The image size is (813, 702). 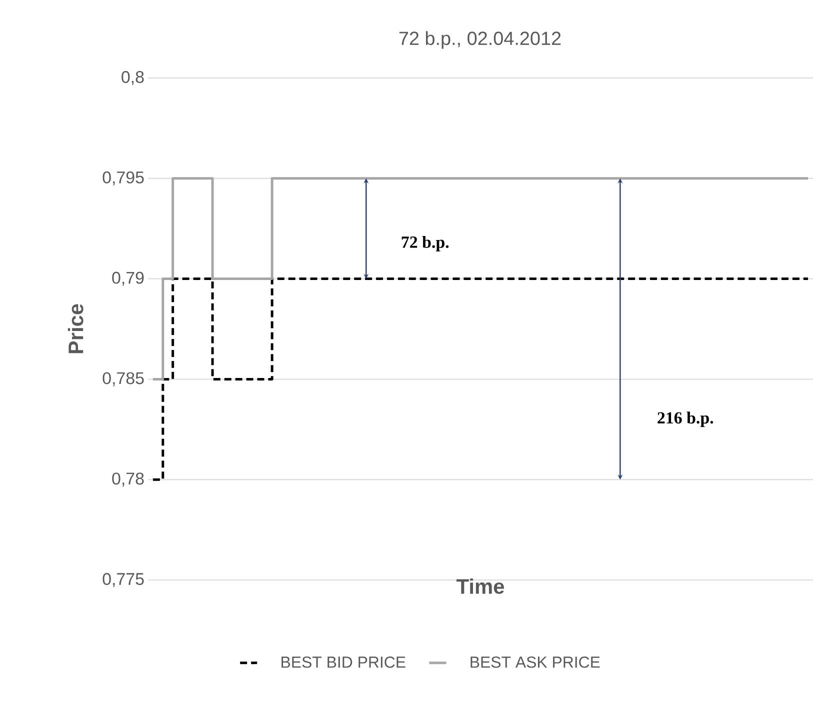 What do you see at coordinates (480, 40) in the screenshot?
I see `chart-title: 72 b.p., 02.04.2012` at bounding box center [480, 40].